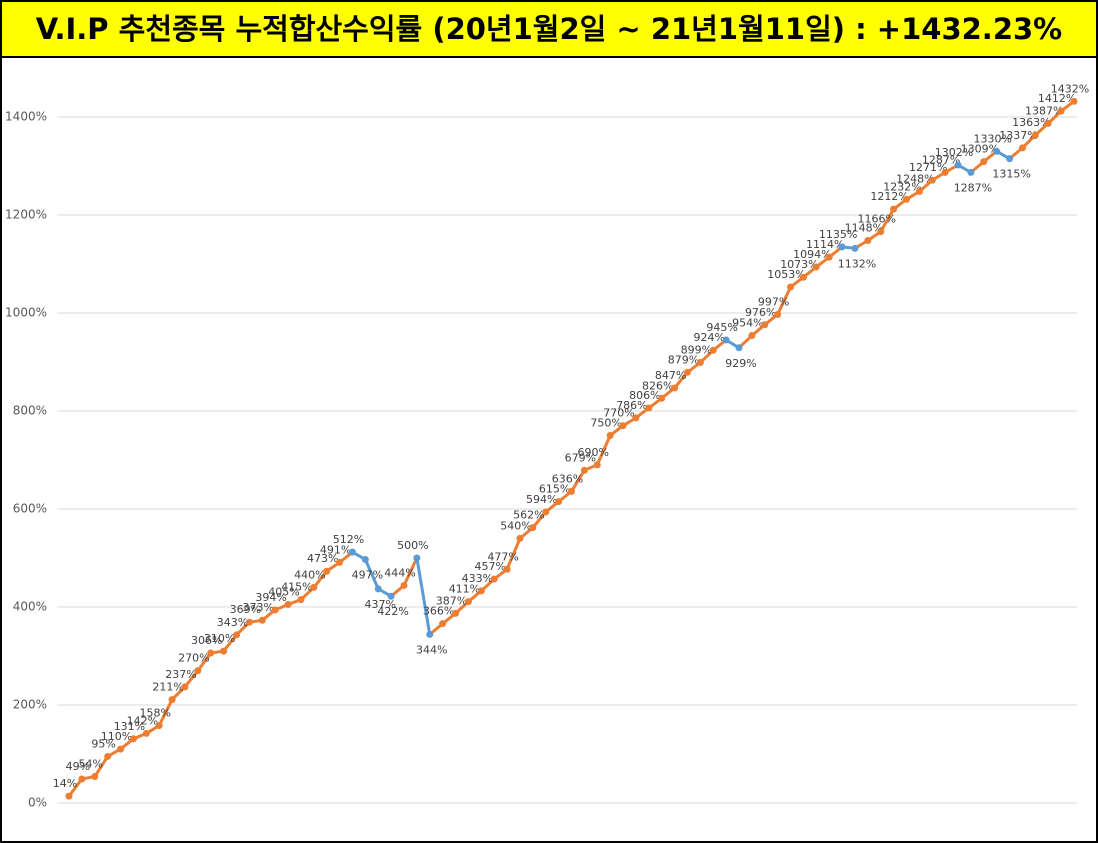 The height and width of the screenshot is (843, 1098). What do you see at coordinates (431, 649) in the screenshot?
I see `data-label: 344%` at bounding box center [431, 649].